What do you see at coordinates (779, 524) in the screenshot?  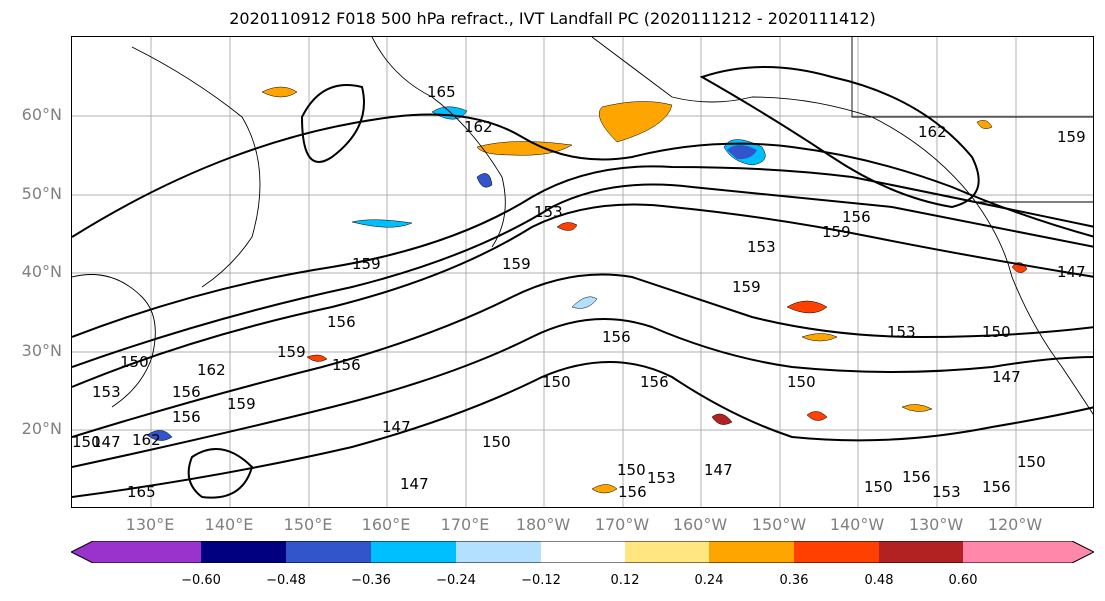 I see `lon-label-150w: 150°W` at bounding box center [779, 524].